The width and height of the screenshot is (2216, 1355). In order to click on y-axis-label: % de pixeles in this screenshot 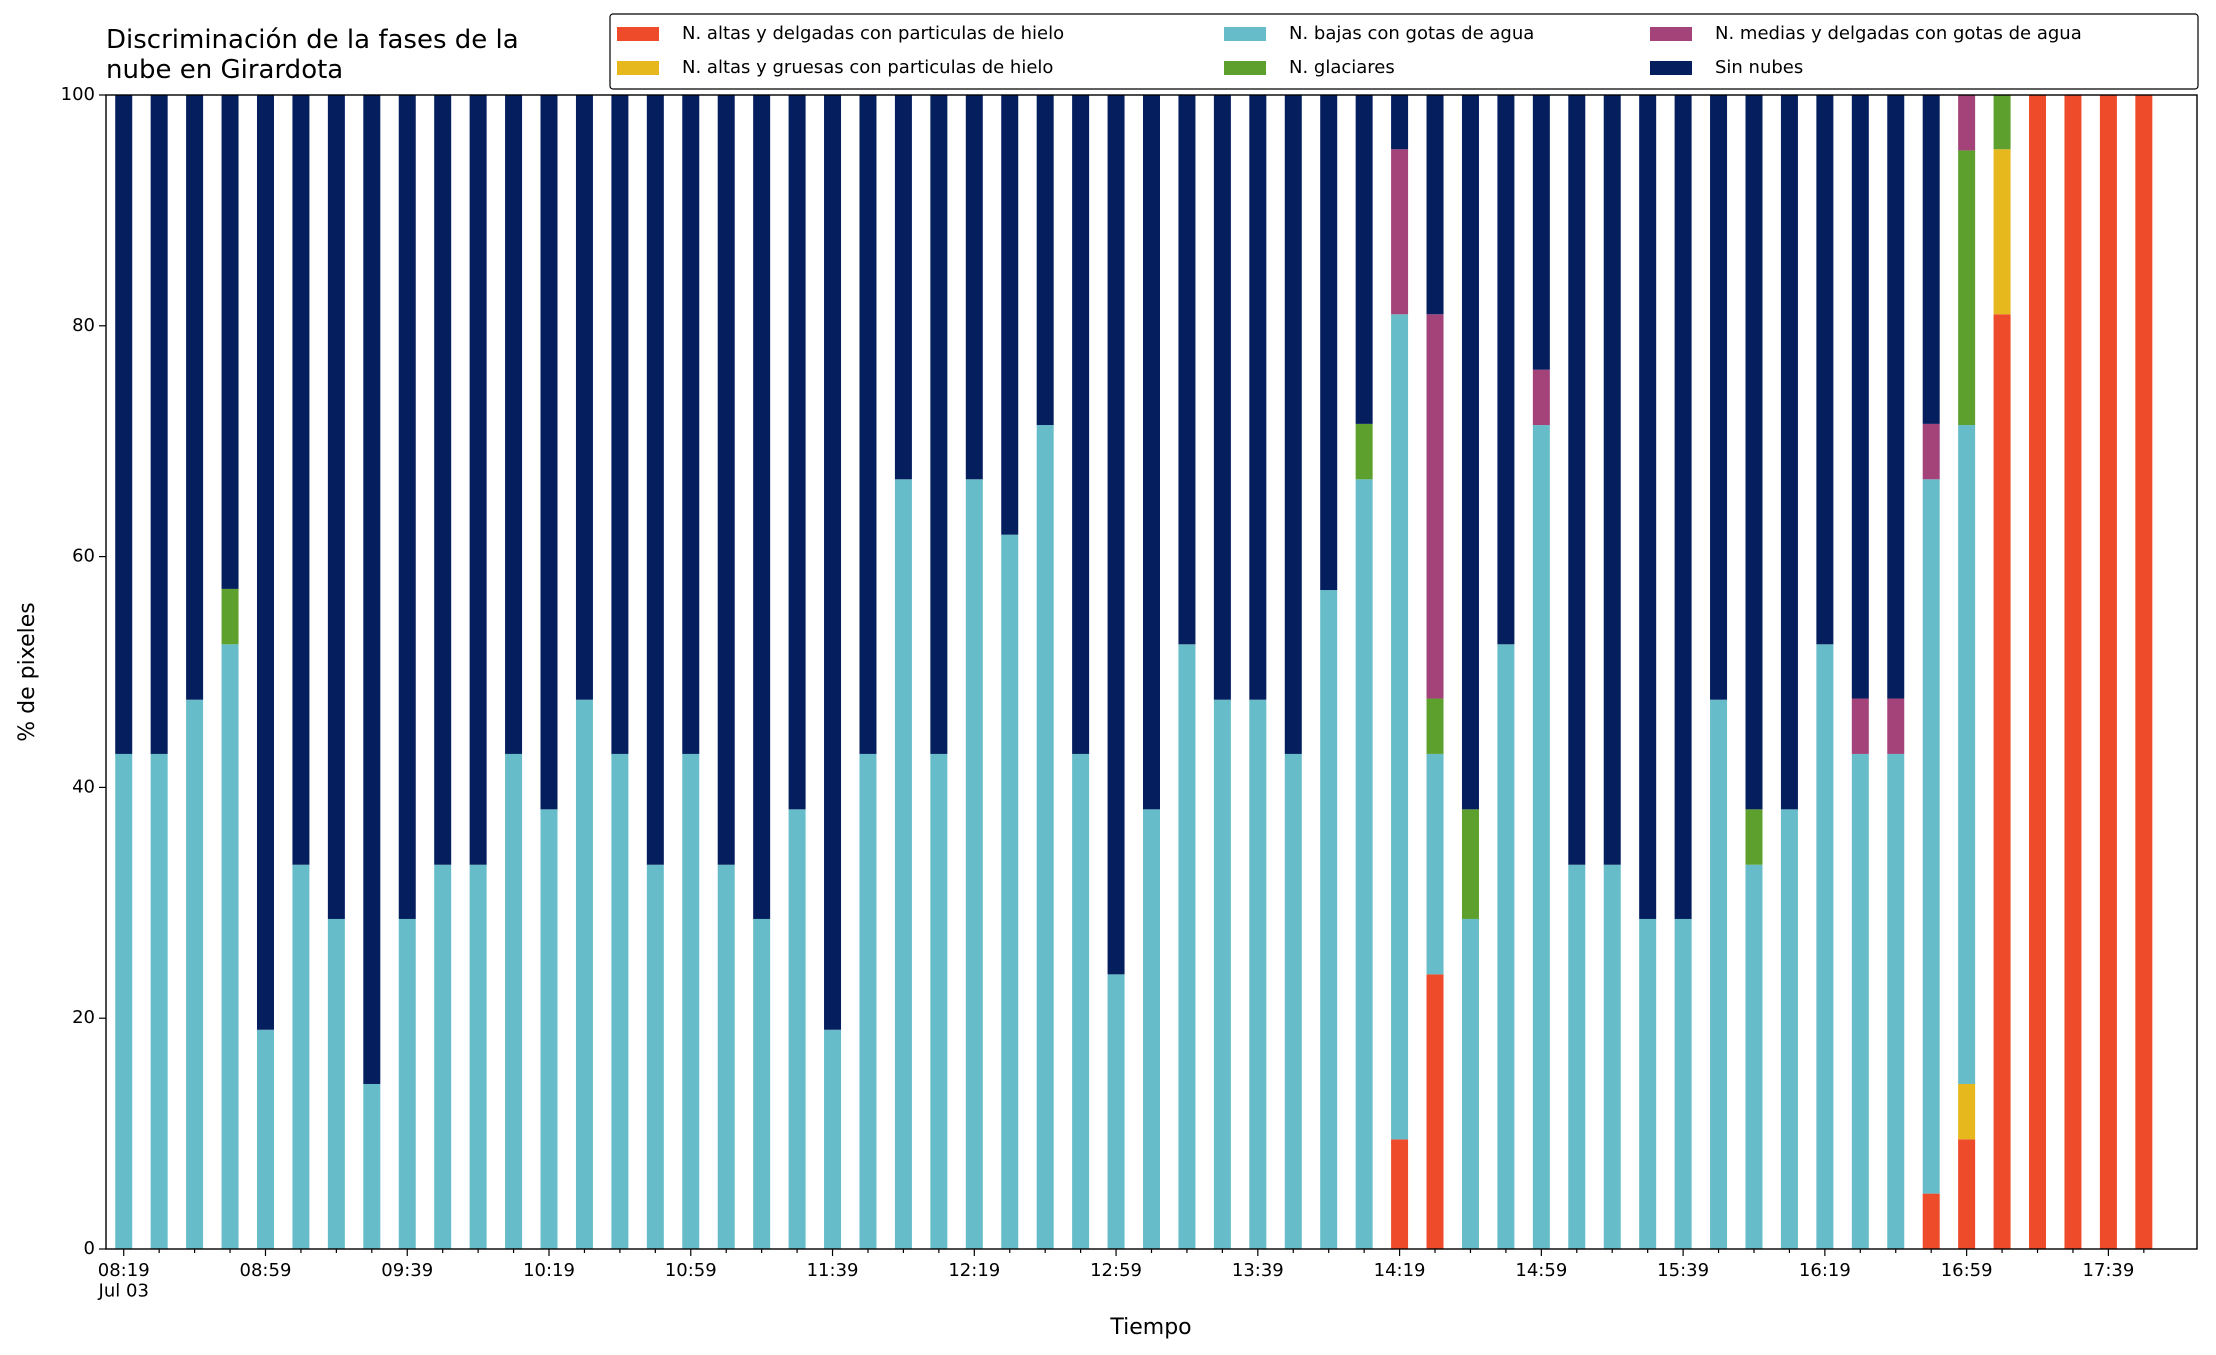, I will do `click(27, 671)`.